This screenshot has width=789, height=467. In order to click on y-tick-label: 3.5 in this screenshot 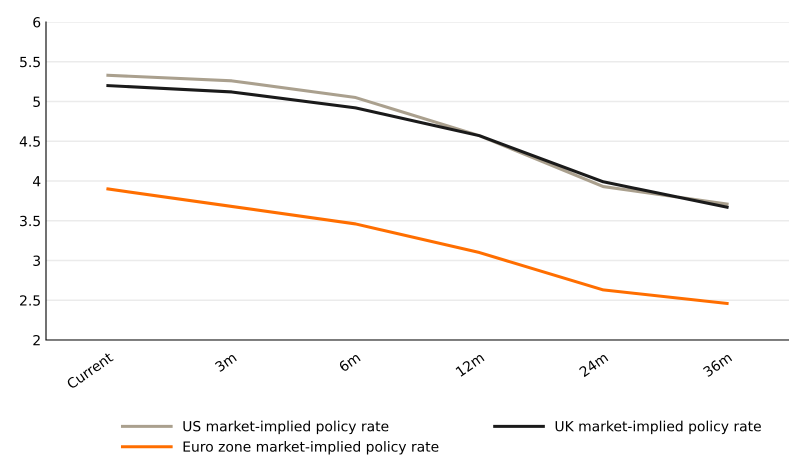, I will do `click(30, 221)`.